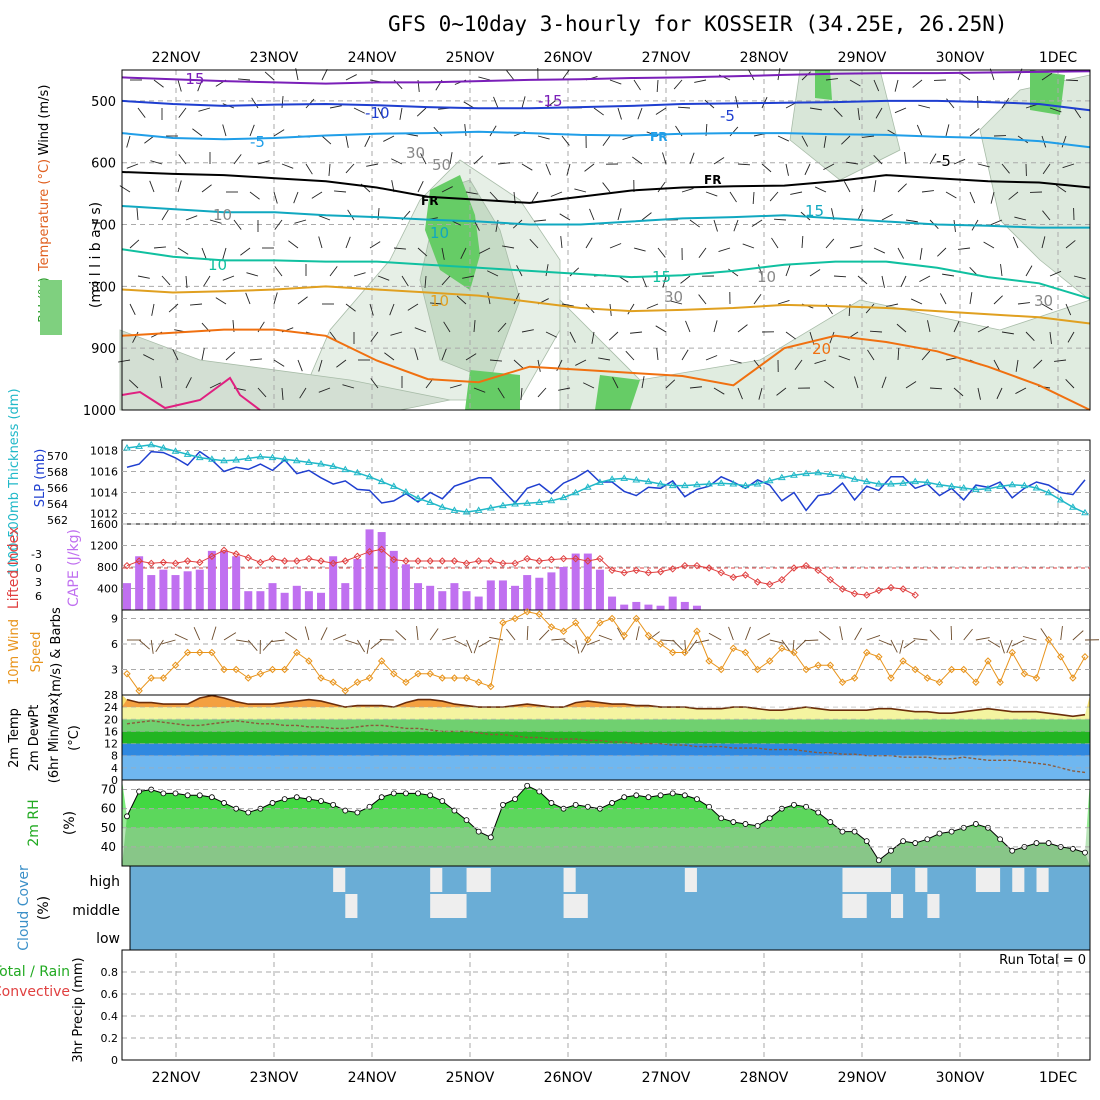  Describe the element at coordinates (1058, 58) in the screenshot. I see `date-label-top: 1DEC` at that location.